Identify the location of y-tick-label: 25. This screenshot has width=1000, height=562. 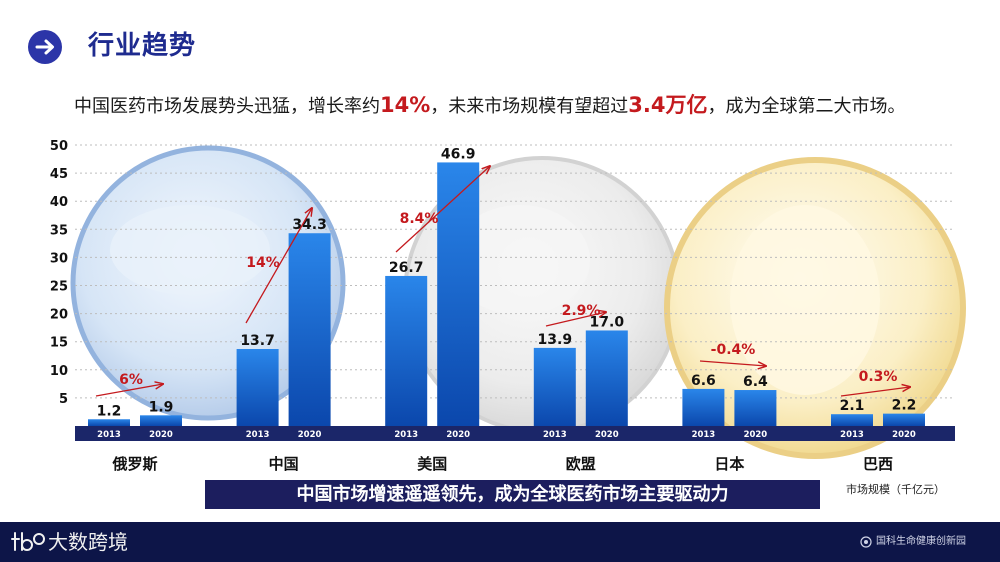
(59, 287).